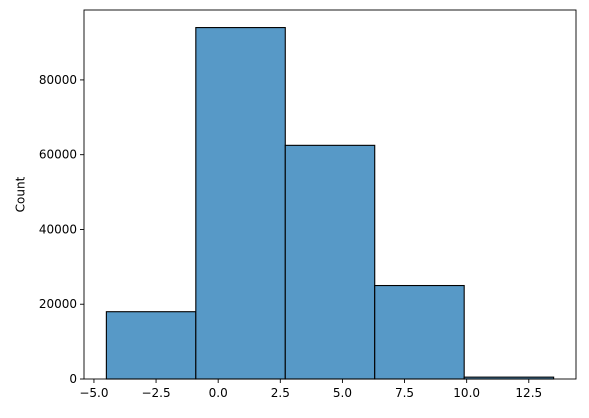 This screenshot has width=589, height=418. Describe the element at coordinates (21, 194) in the screenshot. I see `y-axis-label: Count` at that location.